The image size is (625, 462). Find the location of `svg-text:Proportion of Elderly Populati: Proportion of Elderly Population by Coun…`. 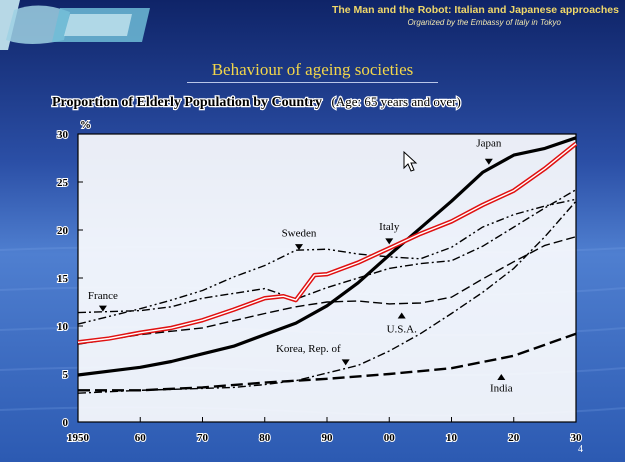

svg-text:Proportion of Elderly Populati: Proportion of Elderly Population by Coun… is located at coordinates (256, 102).